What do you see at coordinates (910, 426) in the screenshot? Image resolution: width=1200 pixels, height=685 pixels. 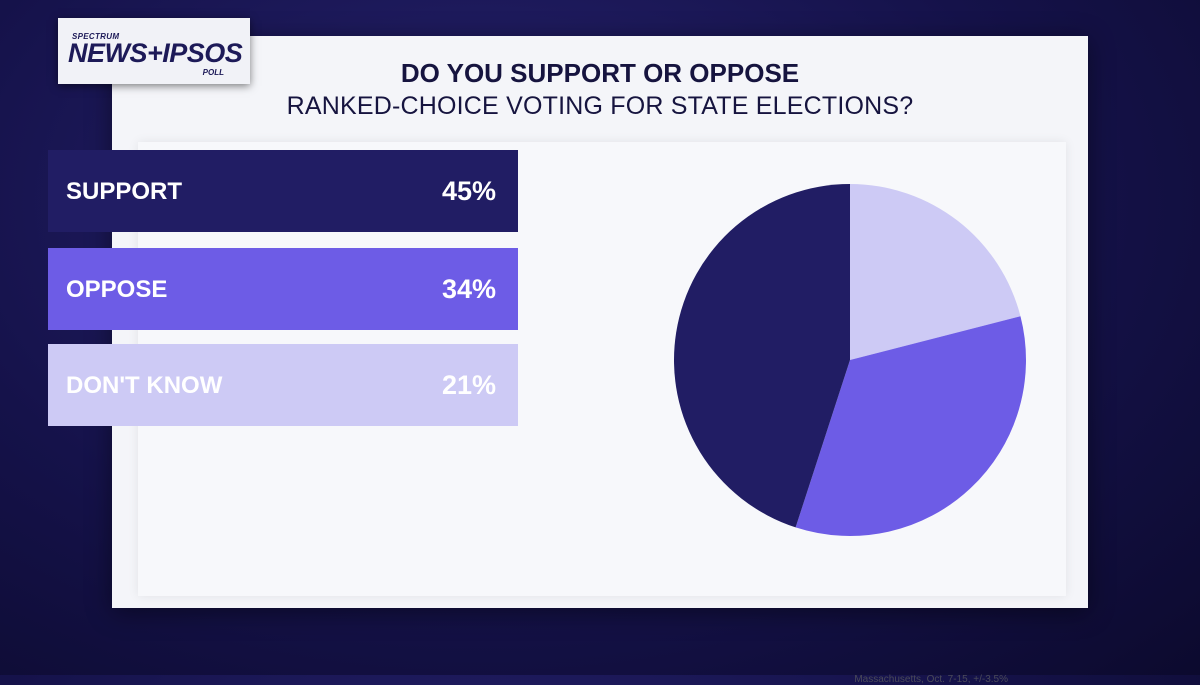 I see `pie-slice-oppose` at bounding box center [910, 426].